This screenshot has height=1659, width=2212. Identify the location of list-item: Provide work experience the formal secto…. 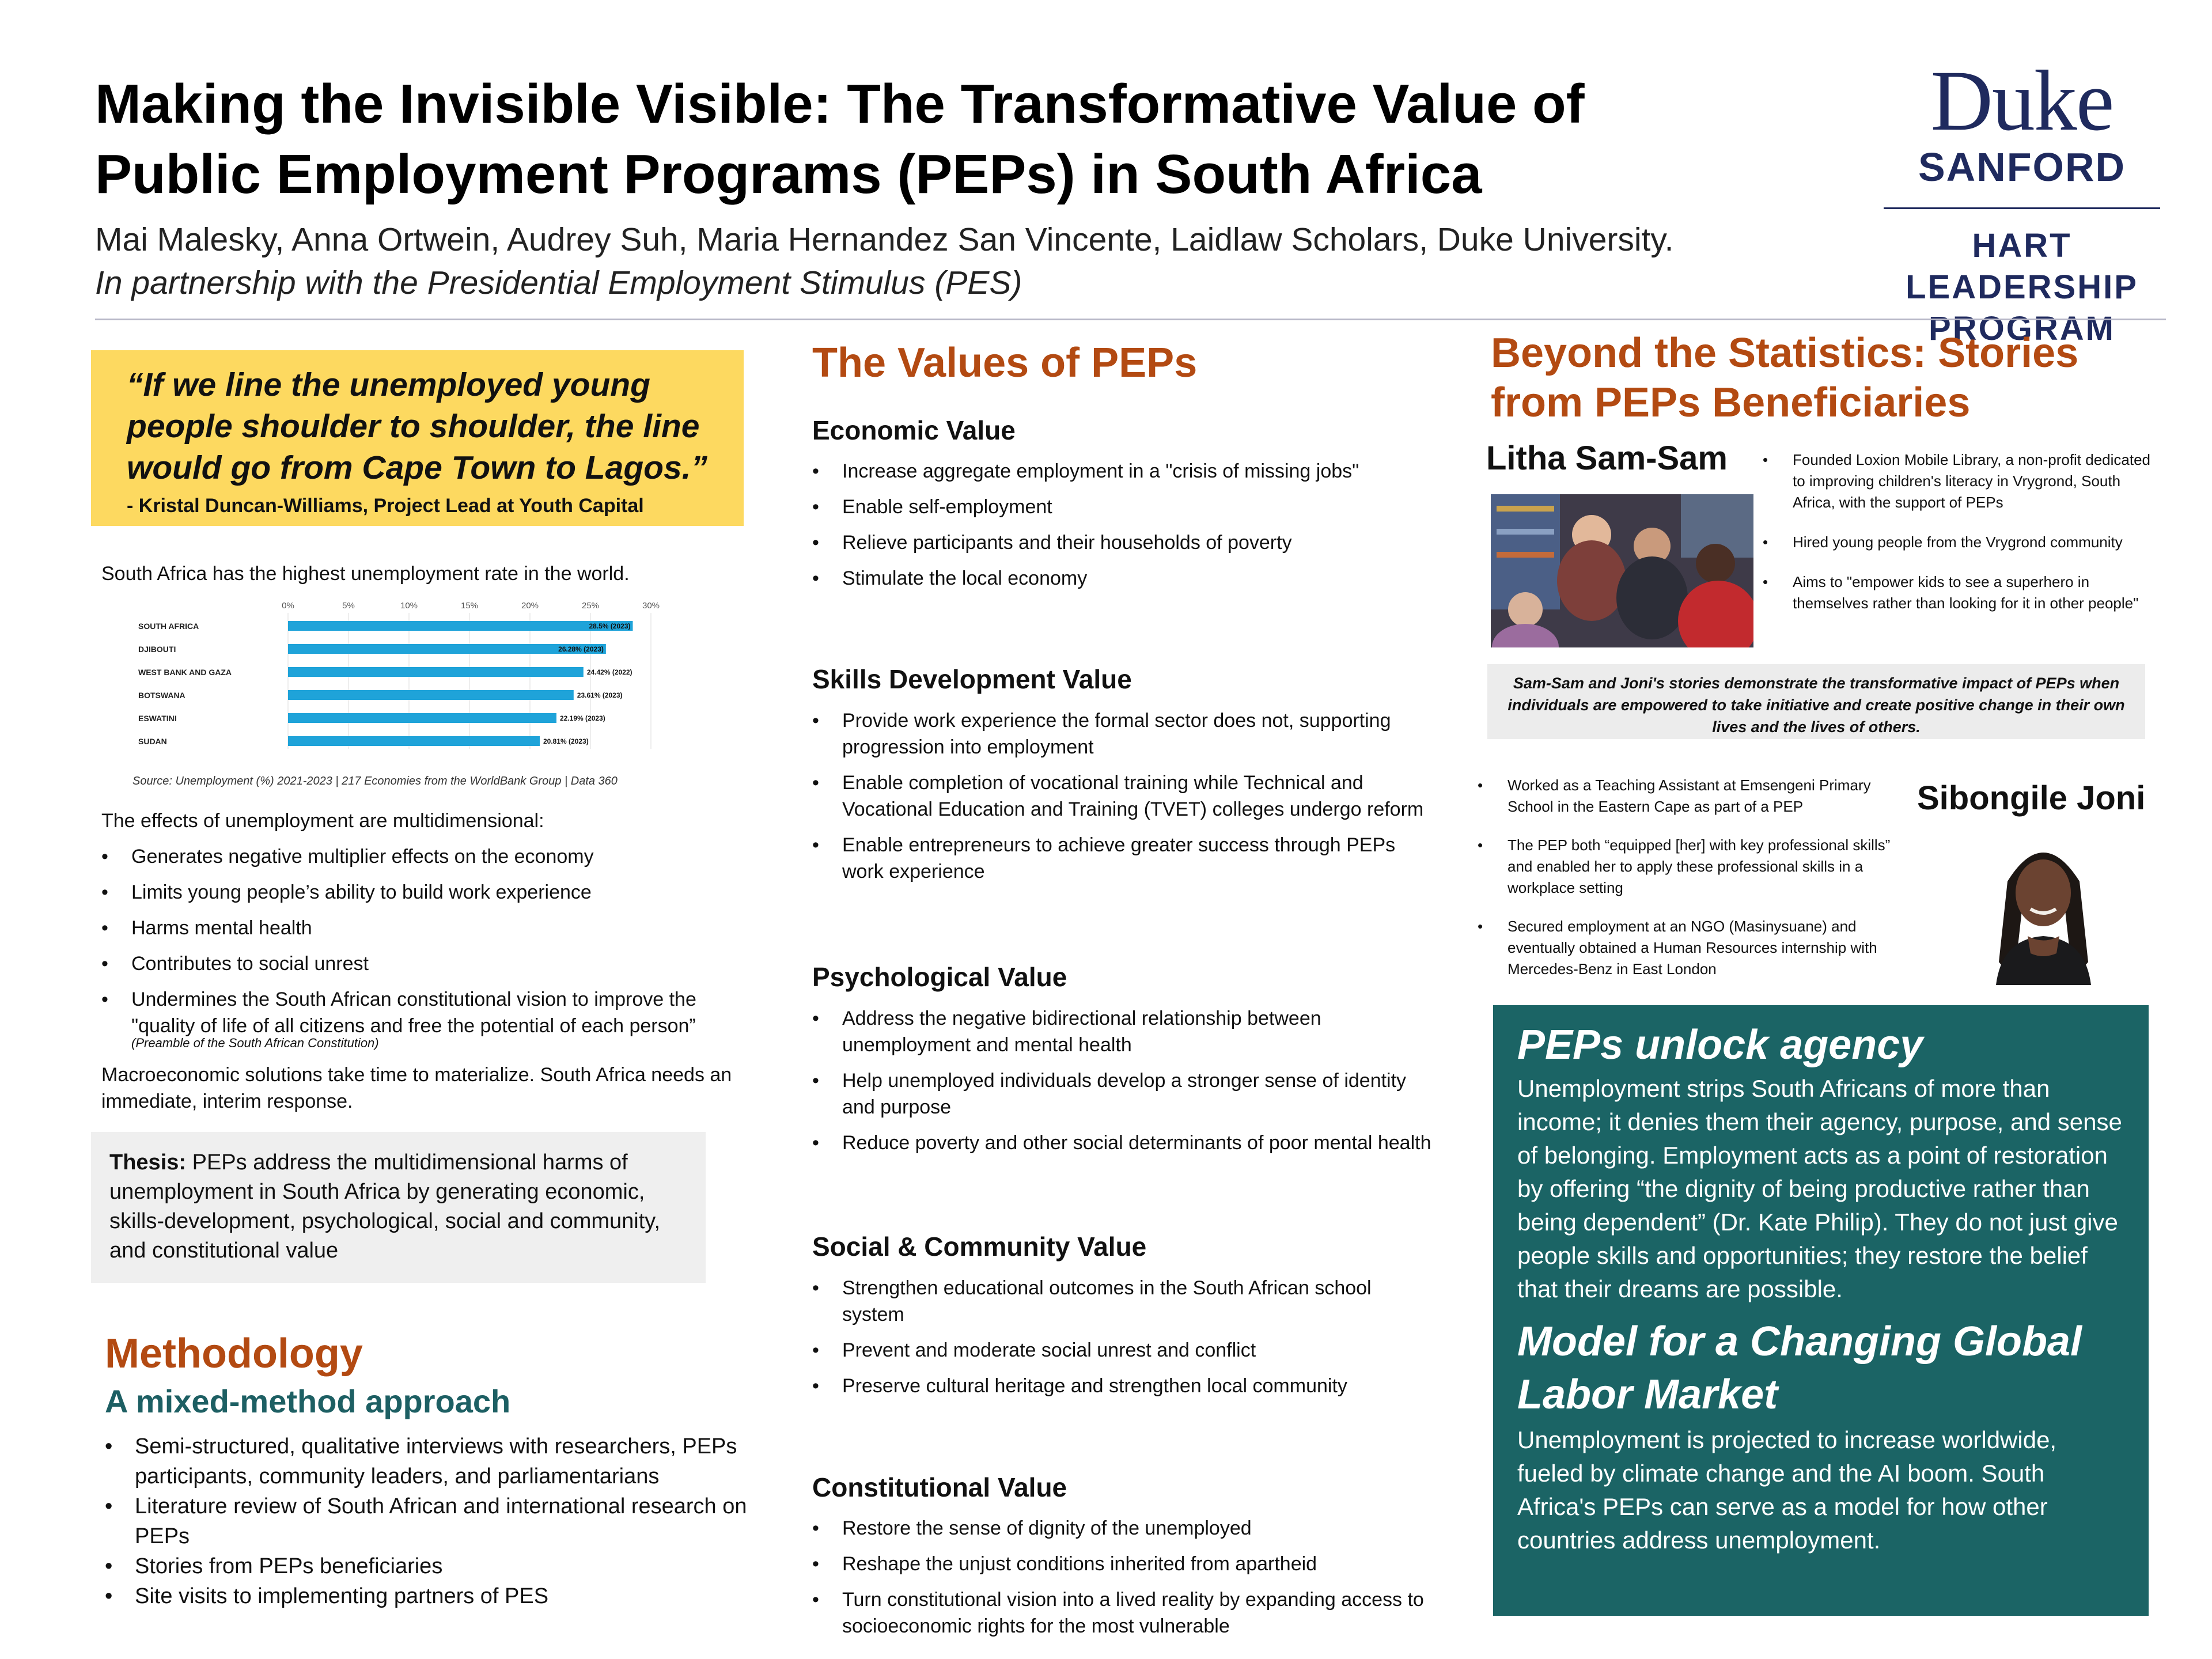
(1123, 733).